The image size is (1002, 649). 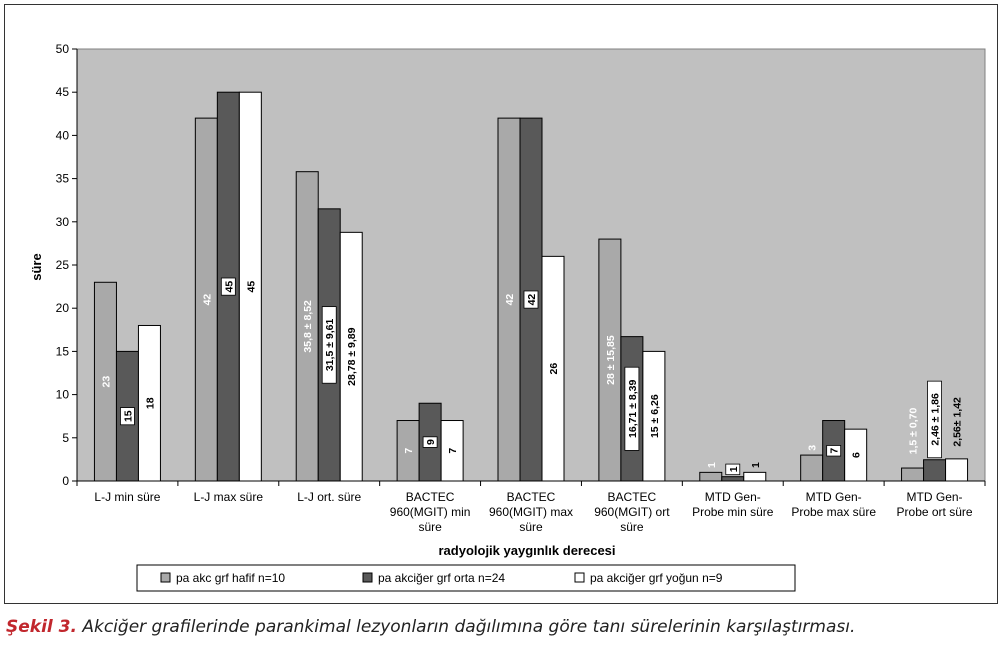 What do you see at coordinates (733, 504) in the screenshot?
I see `x-tick-label: MTD Gen-Probe min süre` at bounding box center [733, 504].